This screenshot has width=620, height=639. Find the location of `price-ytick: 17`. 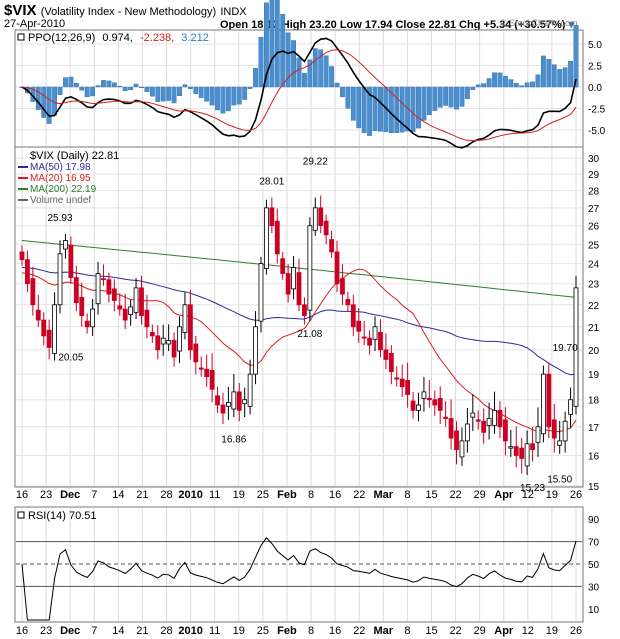

price-ytick: 17 is located at coordinates (594, 428).